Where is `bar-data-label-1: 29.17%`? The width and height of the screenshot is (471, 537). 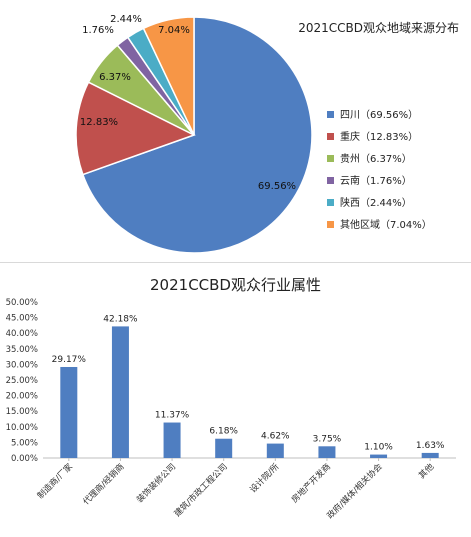
bar-data-label-1: 29.17% is located at coordinates (69, 360).